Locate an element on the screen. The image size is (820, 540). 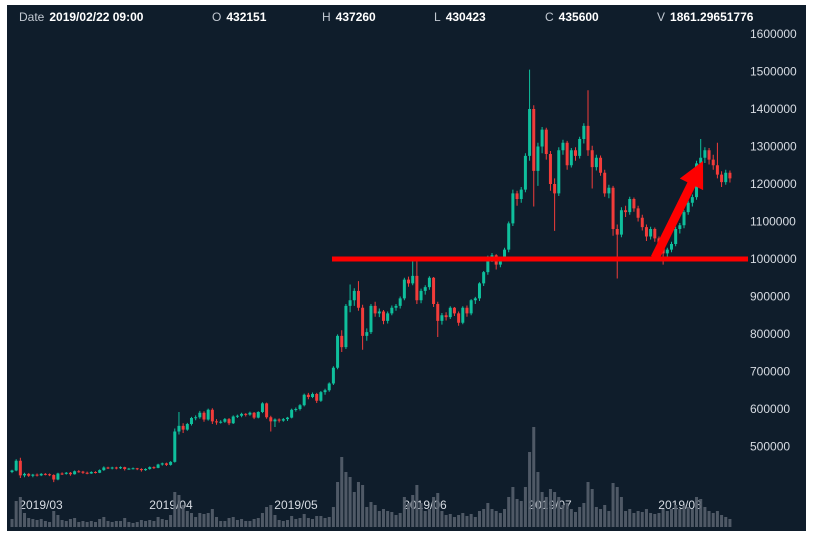
y-axis-tick-label: 900000 is located at coordinates (770, 297).